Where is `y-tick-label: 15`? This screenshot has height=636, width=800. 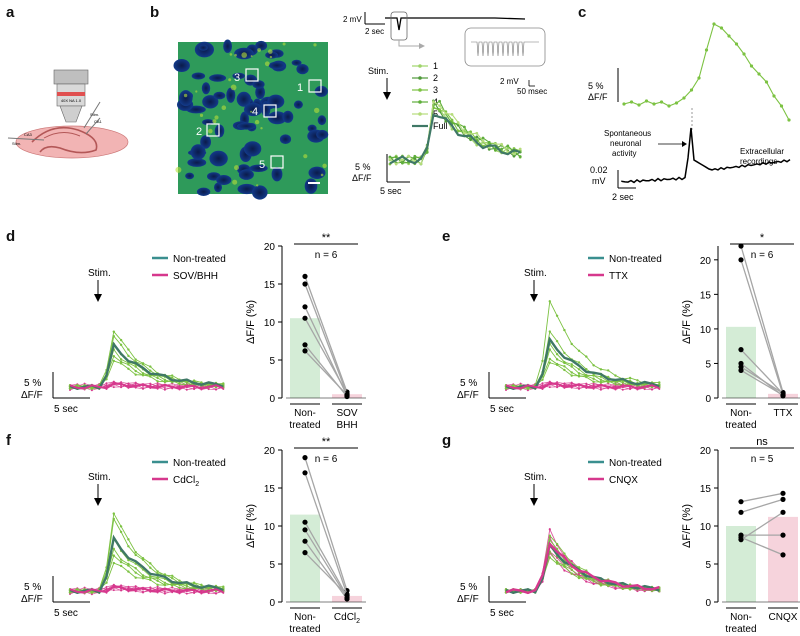 y-tick-label: 15 is located at coordinates (270, 489).